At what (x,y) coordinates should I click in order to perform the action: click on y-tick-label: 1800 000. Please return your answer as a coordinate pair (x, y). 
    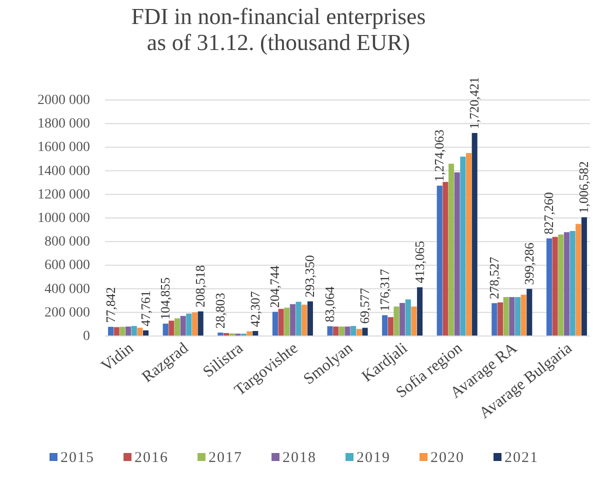
    Looking at the image, I should click on (64, 124).